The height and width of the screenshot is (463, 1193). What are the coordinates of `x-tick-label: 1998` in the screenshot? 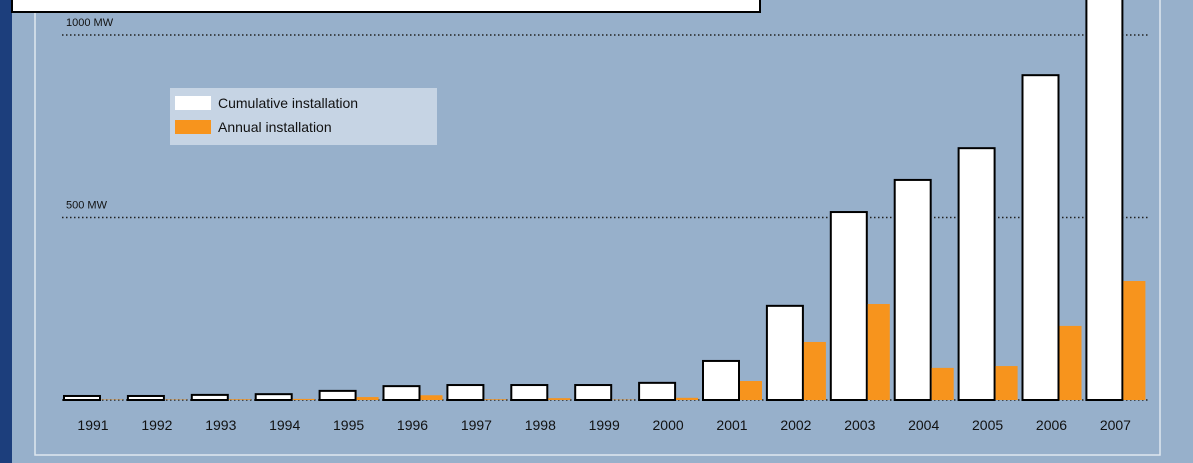 It's located at (540, 425).